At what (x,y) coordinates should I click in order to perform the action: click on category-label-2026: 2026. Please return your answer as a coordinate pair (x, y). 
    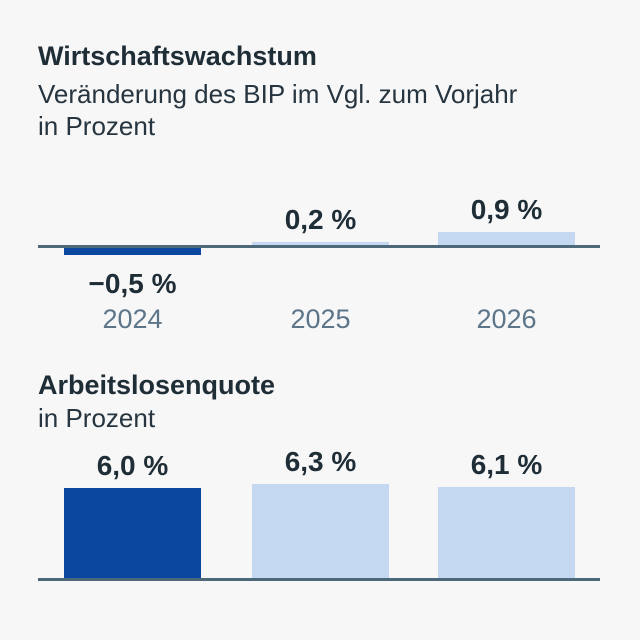
    Looking at the image, I should click on (506, 319).